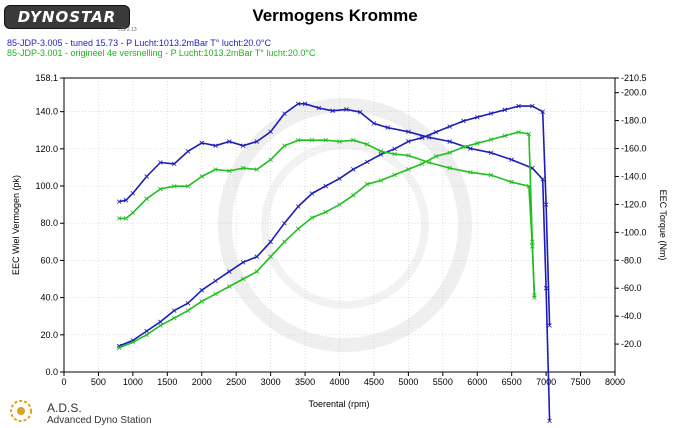 Image resolution: width=685 pixels, height=428 pixels. I want to click on x-tick-label: 1500, so click(167, 382).